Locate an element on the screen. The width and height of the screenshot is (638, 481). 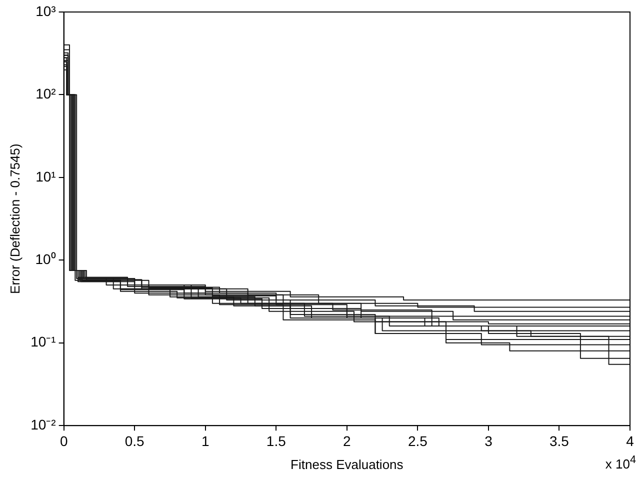
x-tick-label: 2.5 is located at coordinates (418, 440).